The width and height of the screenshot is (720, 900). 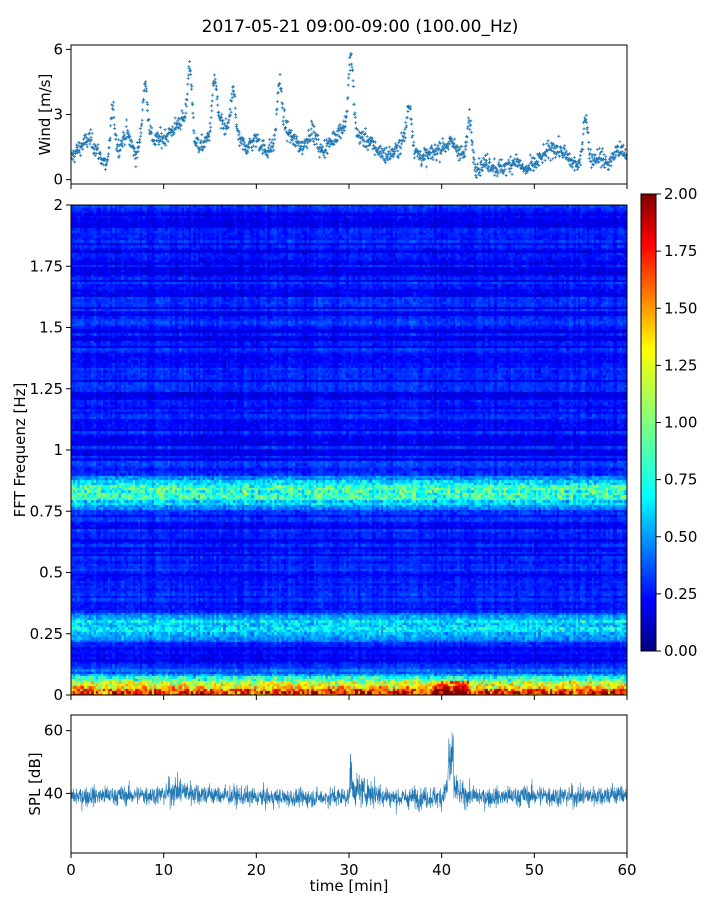 What do you see at coordinates (58, 115) in the screenshot?
I see `wind-ytick-label: 3` at bounding box center [58, 115].